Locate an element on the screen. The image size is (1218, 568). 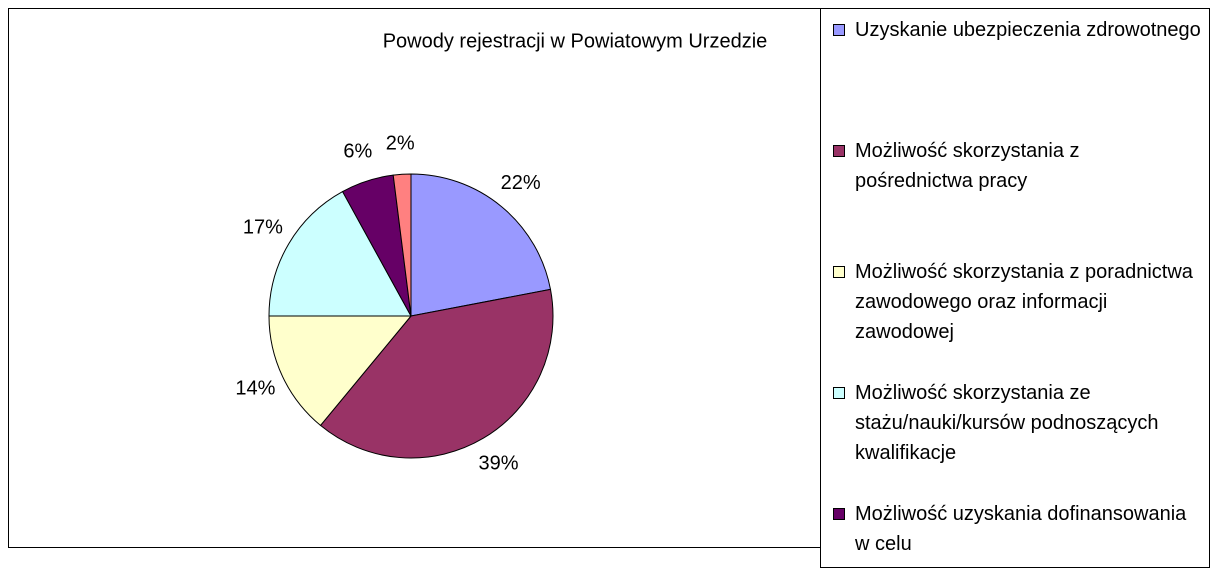
chart-title: Powody rejestracji w Powiatowym Urzedzie is located at coordinates (575, 41).